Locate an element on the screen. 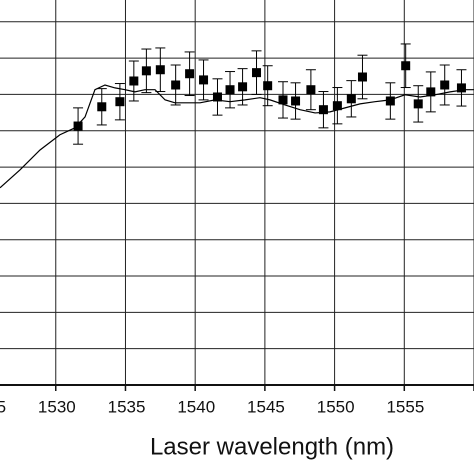  x-axis-title: Laser wavelength (nm) is located at coordinates (272, 446).